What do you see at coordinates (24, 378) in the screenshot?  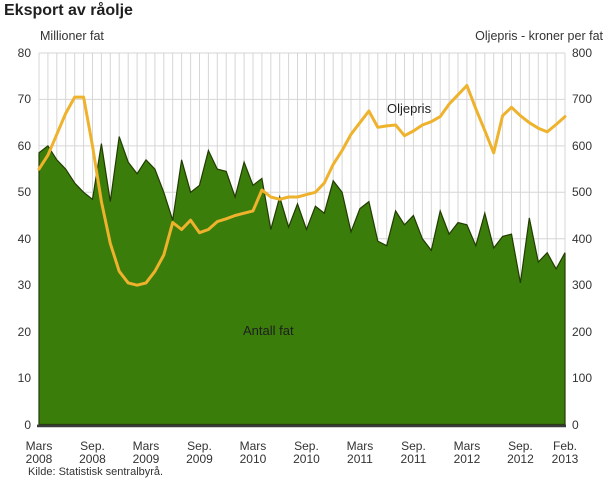 I see `left-axis-tick-label: 10` at bounding box center [24, 378].